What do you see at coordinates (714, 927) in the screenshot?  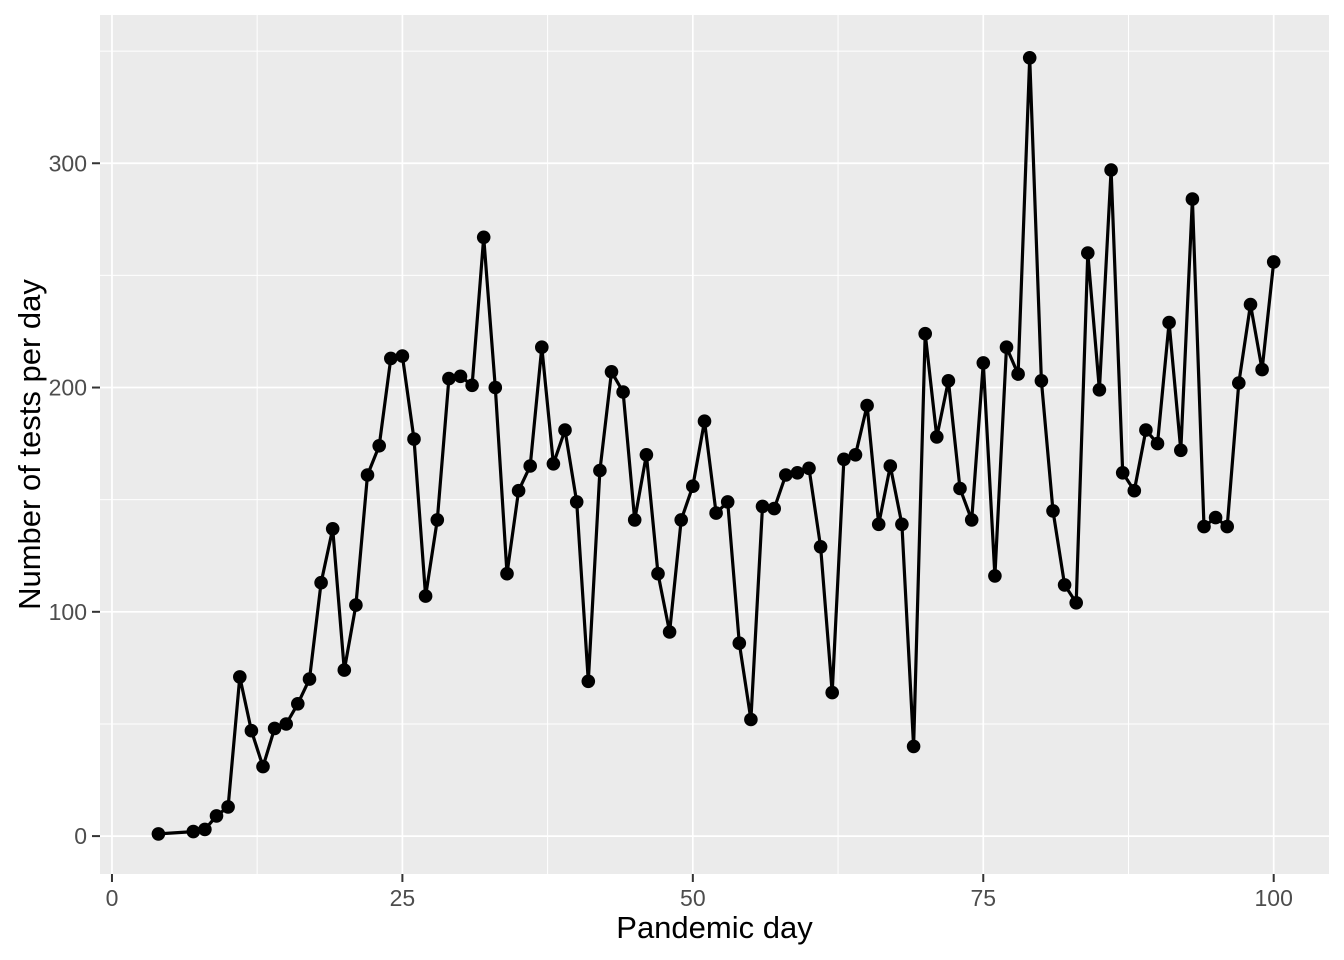 I see `x-axis-title: Pandemic day` at bounding box center [714, 927].